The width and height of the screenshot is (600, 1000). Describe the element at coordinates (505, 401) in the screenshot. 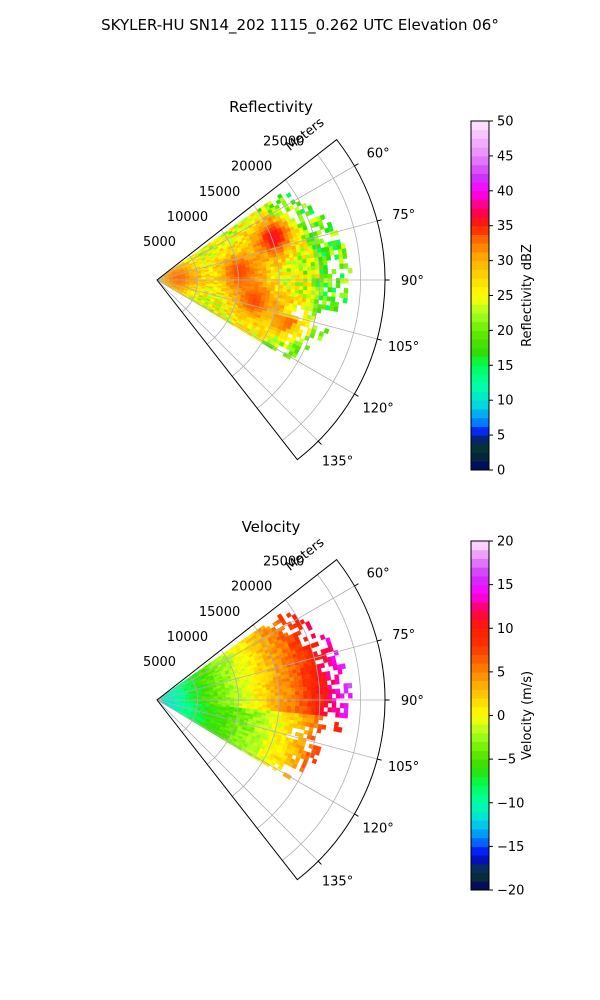

I see `colorbar-tick-label: 10` at that location.